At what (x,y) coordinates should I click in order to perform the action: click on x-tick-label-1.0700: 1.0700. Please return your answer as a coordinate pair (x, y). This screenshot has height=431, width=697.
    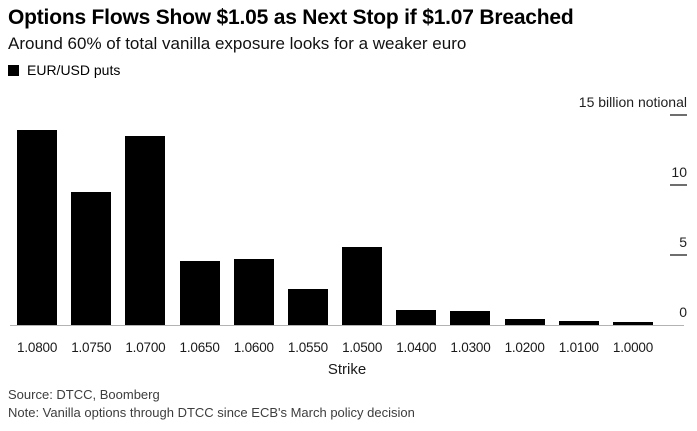
    Looking at the image, I should click on (145, 347).